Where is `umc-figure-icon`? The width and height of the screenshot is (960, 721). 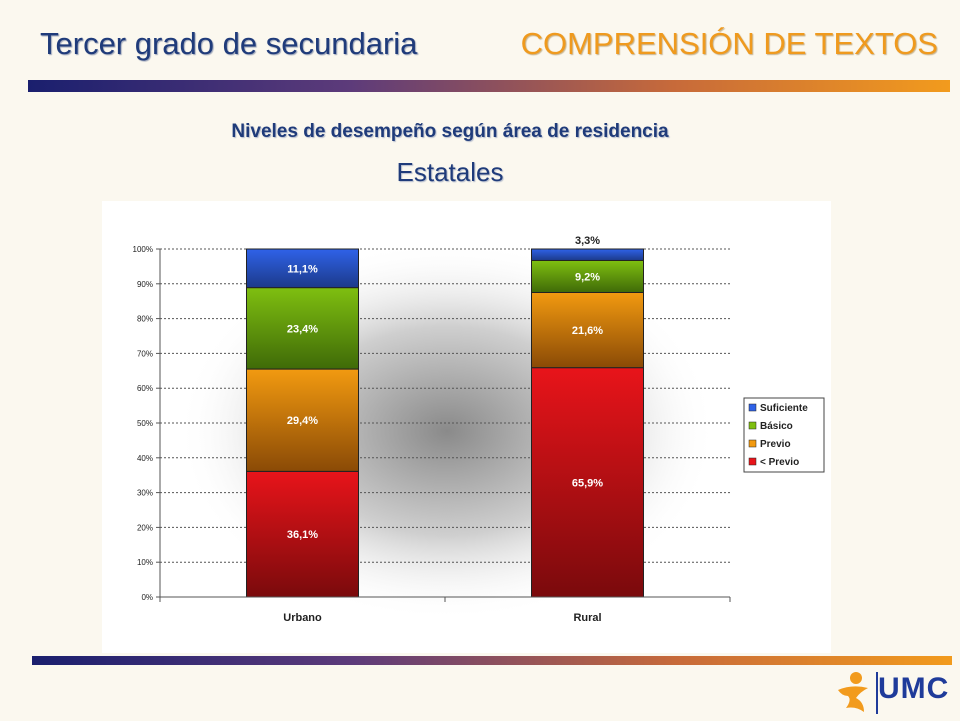
umc-figure-icon is located at coordinates (853, 692).